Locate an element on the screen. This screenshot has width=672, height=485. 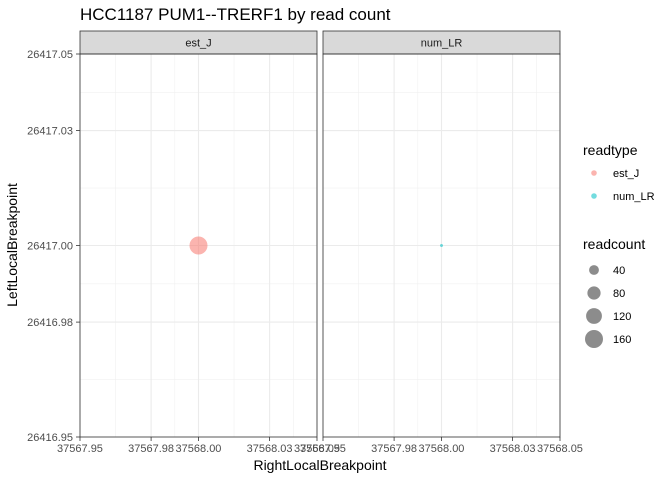
legend-title-readtype: readtype is located at coordinates (610, 150).